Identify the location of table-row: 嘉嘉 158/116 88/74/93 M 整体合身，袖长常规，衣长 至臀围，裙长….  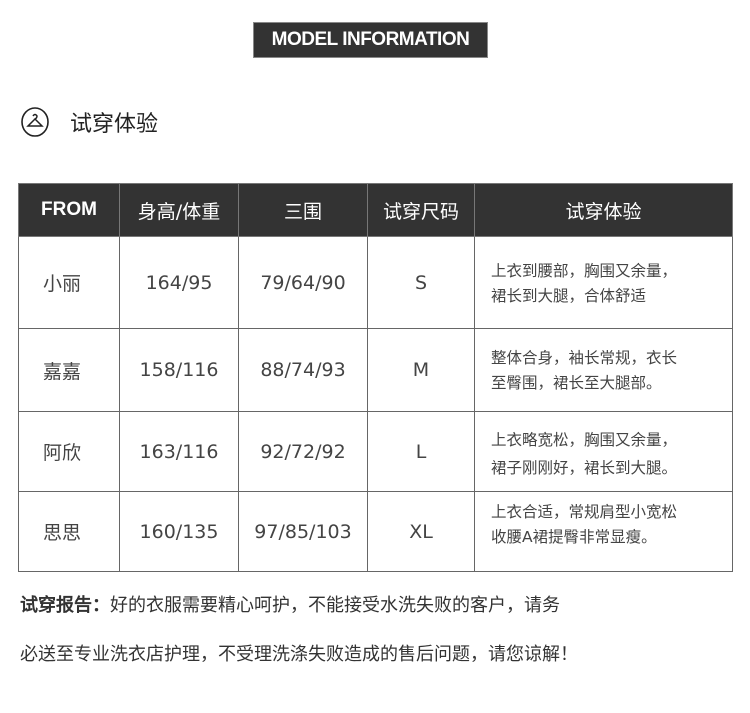
(375, 370).